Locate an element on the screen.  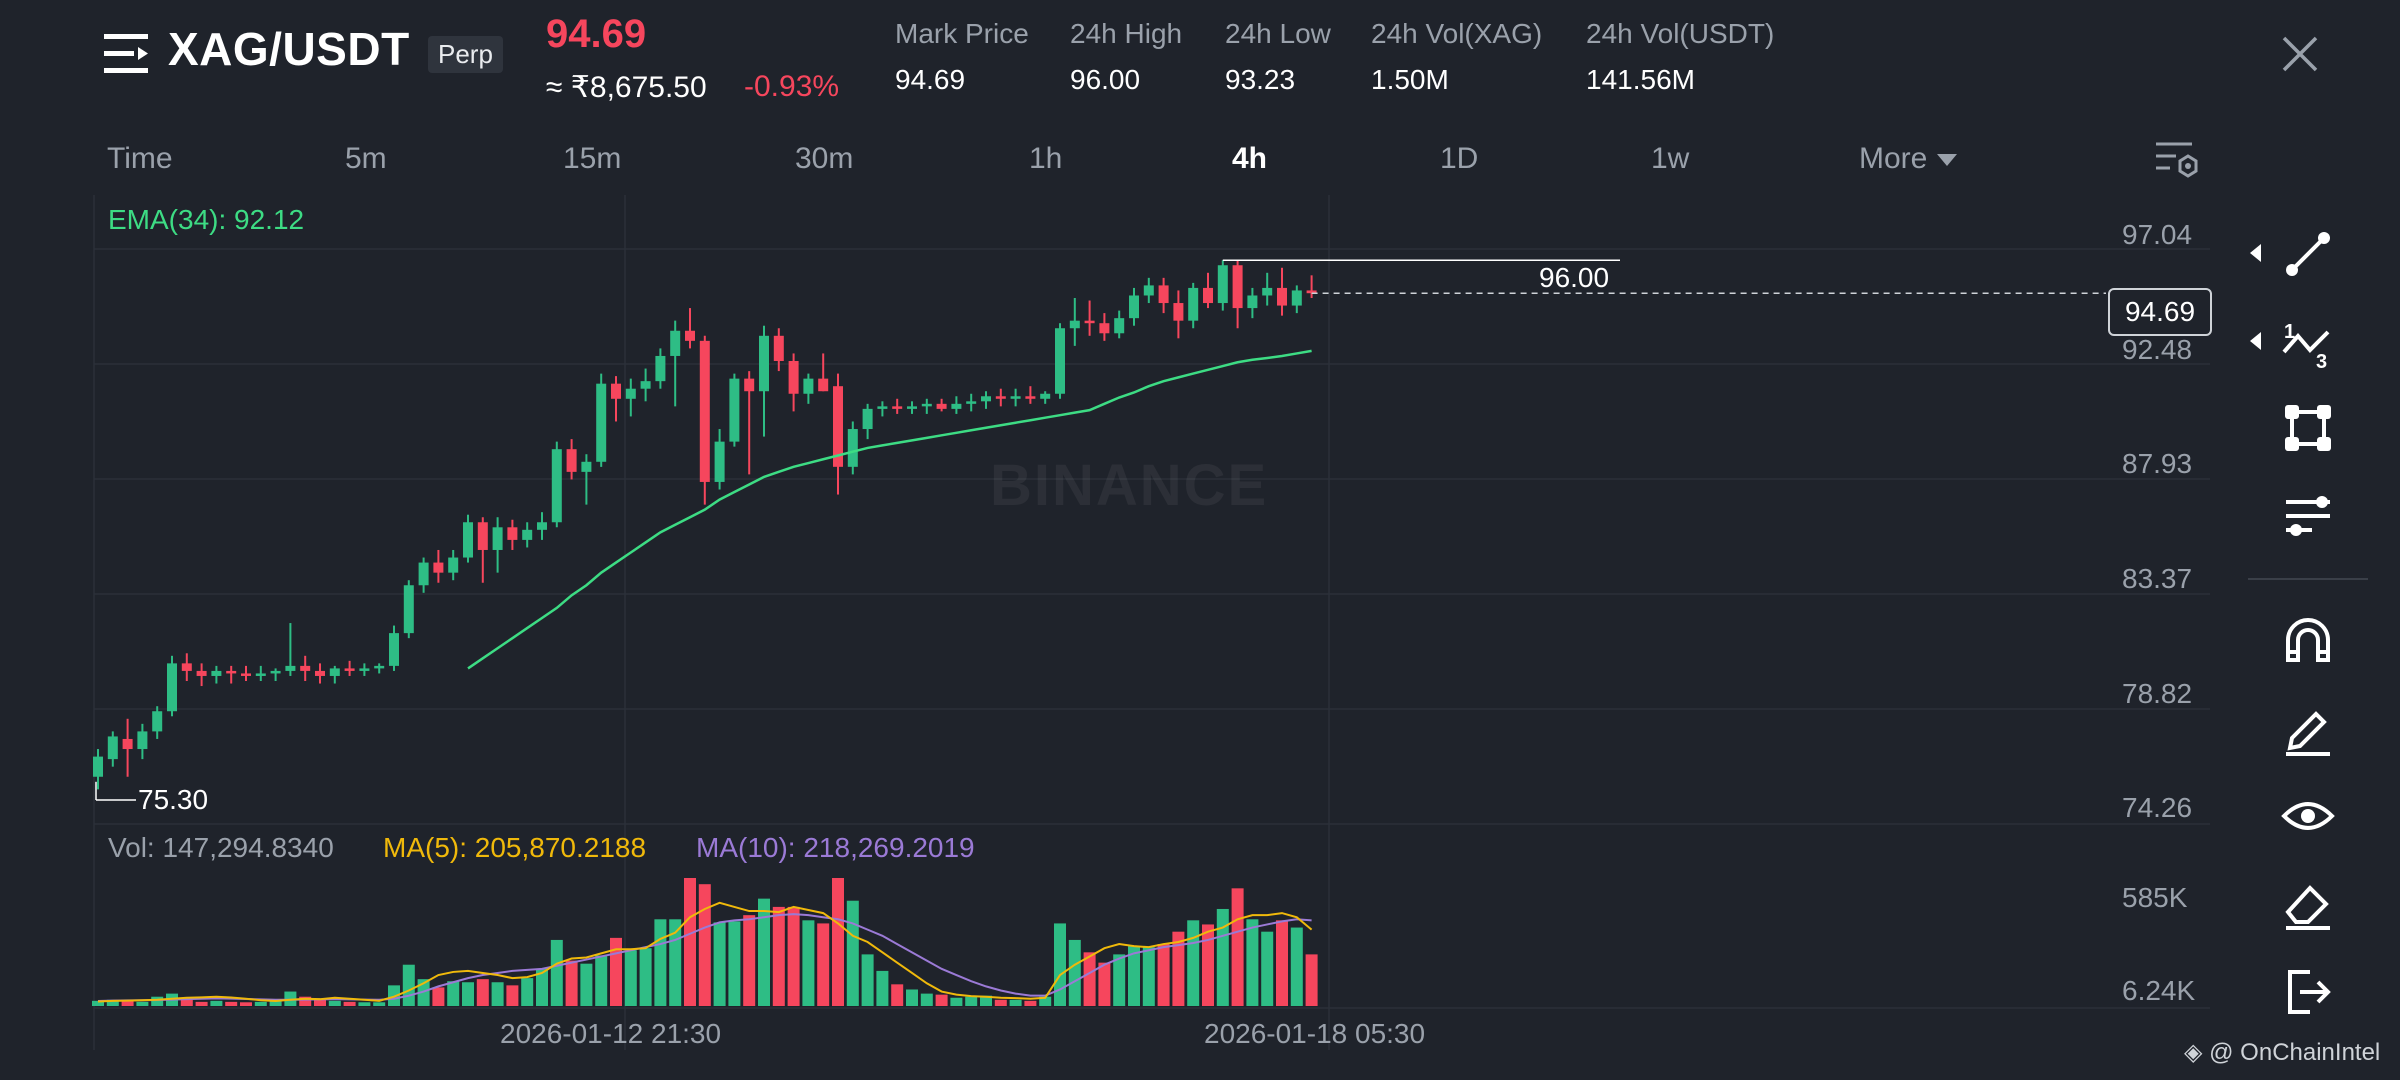
diamond-logo-icon: ◈ is located at coordinates (2193, 1052).